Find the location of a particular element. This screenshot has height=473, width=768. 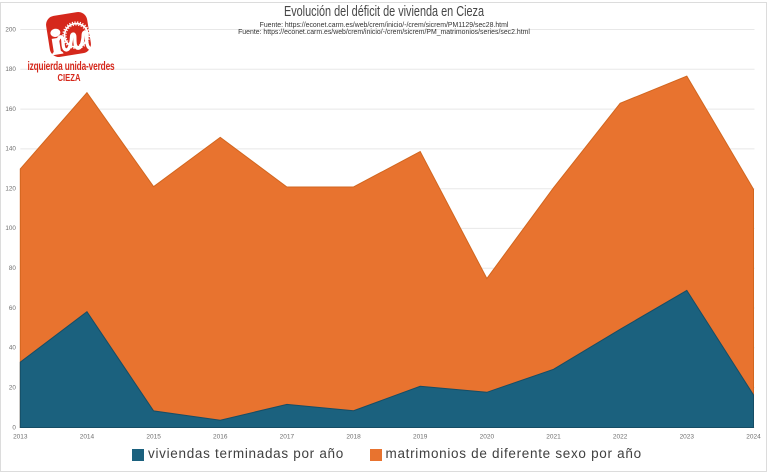

svg-text: 2013 is located at coordinates (20, 437).